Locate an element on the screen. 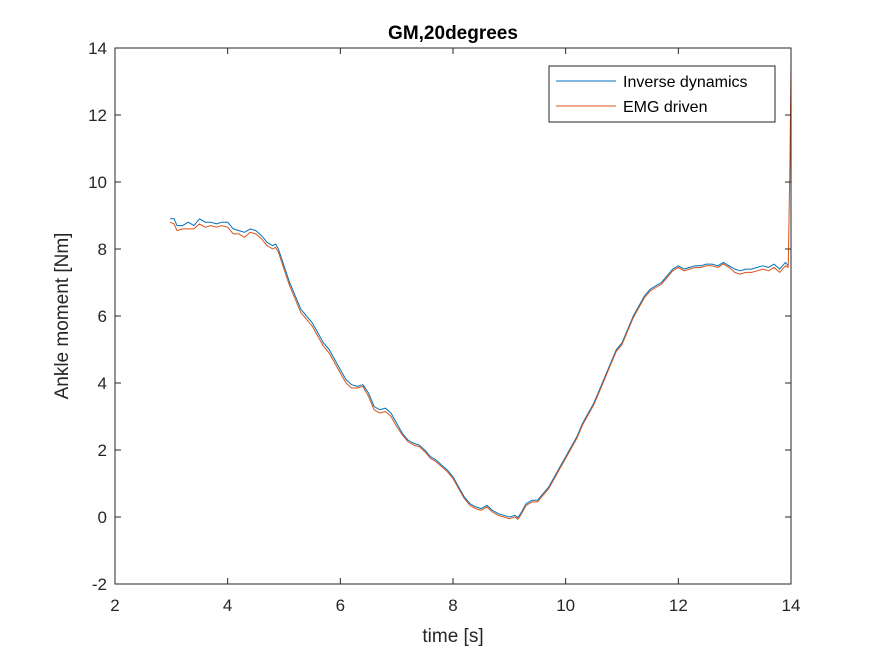 This screenshot has width=875, height=661. y-axis-label: Ankle moment [Nm] is located at coordinates (62, 316).